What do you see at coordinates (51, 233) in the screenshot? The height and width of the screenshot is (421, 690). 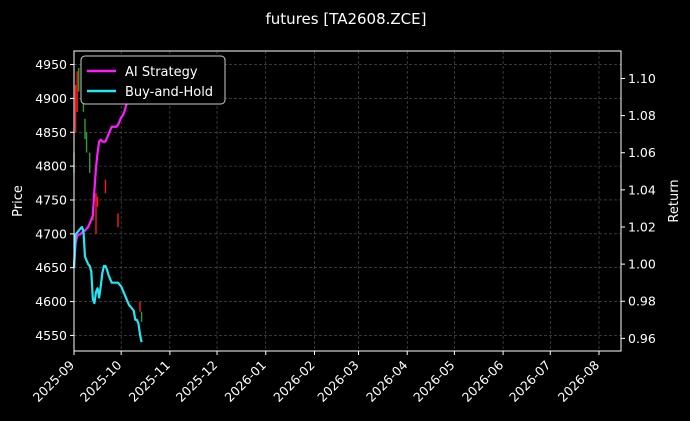 I see `y-left-tick-label: 4700` at bounding box center [51, 233].